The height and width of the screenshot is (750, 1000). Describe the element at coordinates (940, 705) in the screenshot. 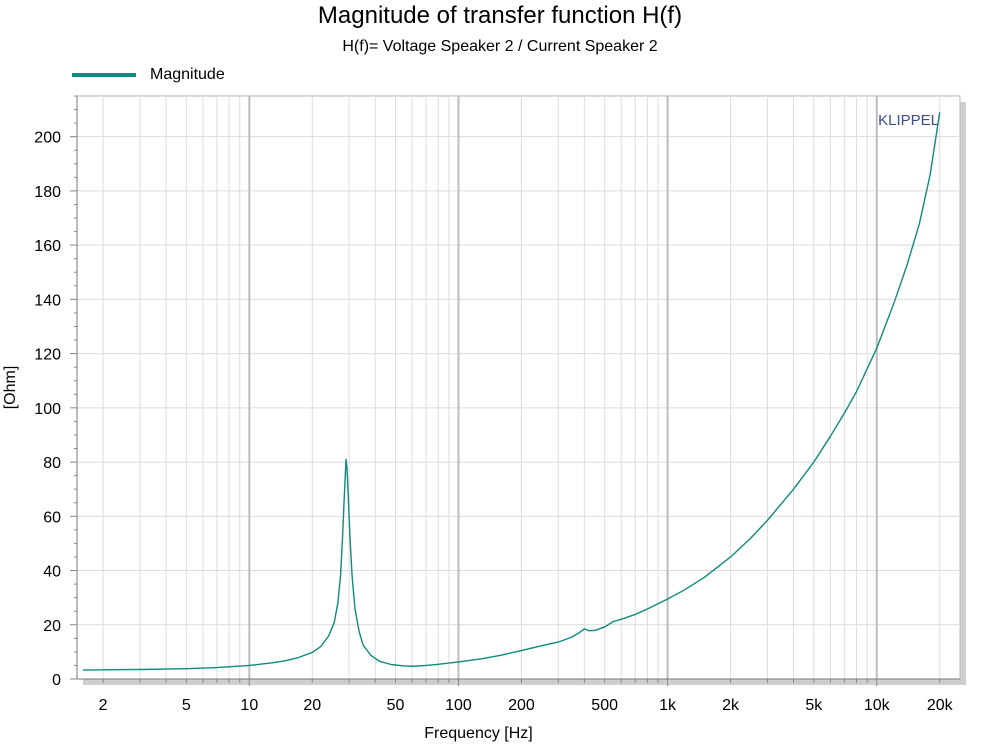

I see `x-tick-label: 20k` at that location.